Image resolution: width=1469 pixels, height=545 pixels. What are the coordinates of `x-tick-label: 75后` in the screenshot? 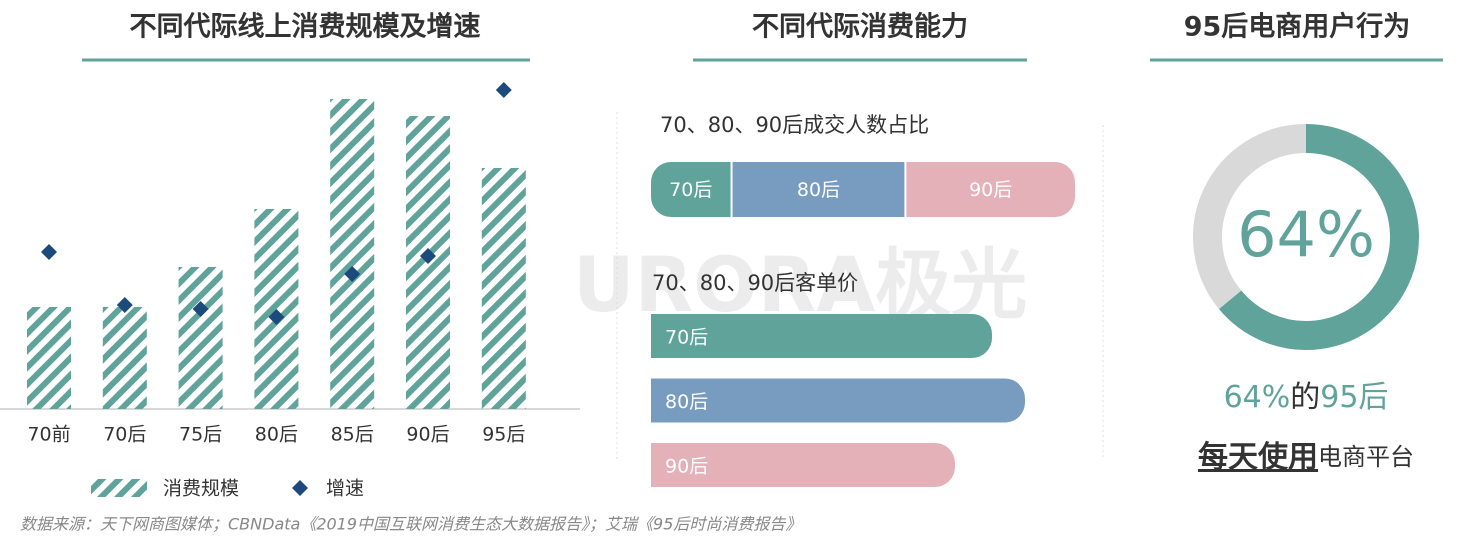 It's located at (200, 435).